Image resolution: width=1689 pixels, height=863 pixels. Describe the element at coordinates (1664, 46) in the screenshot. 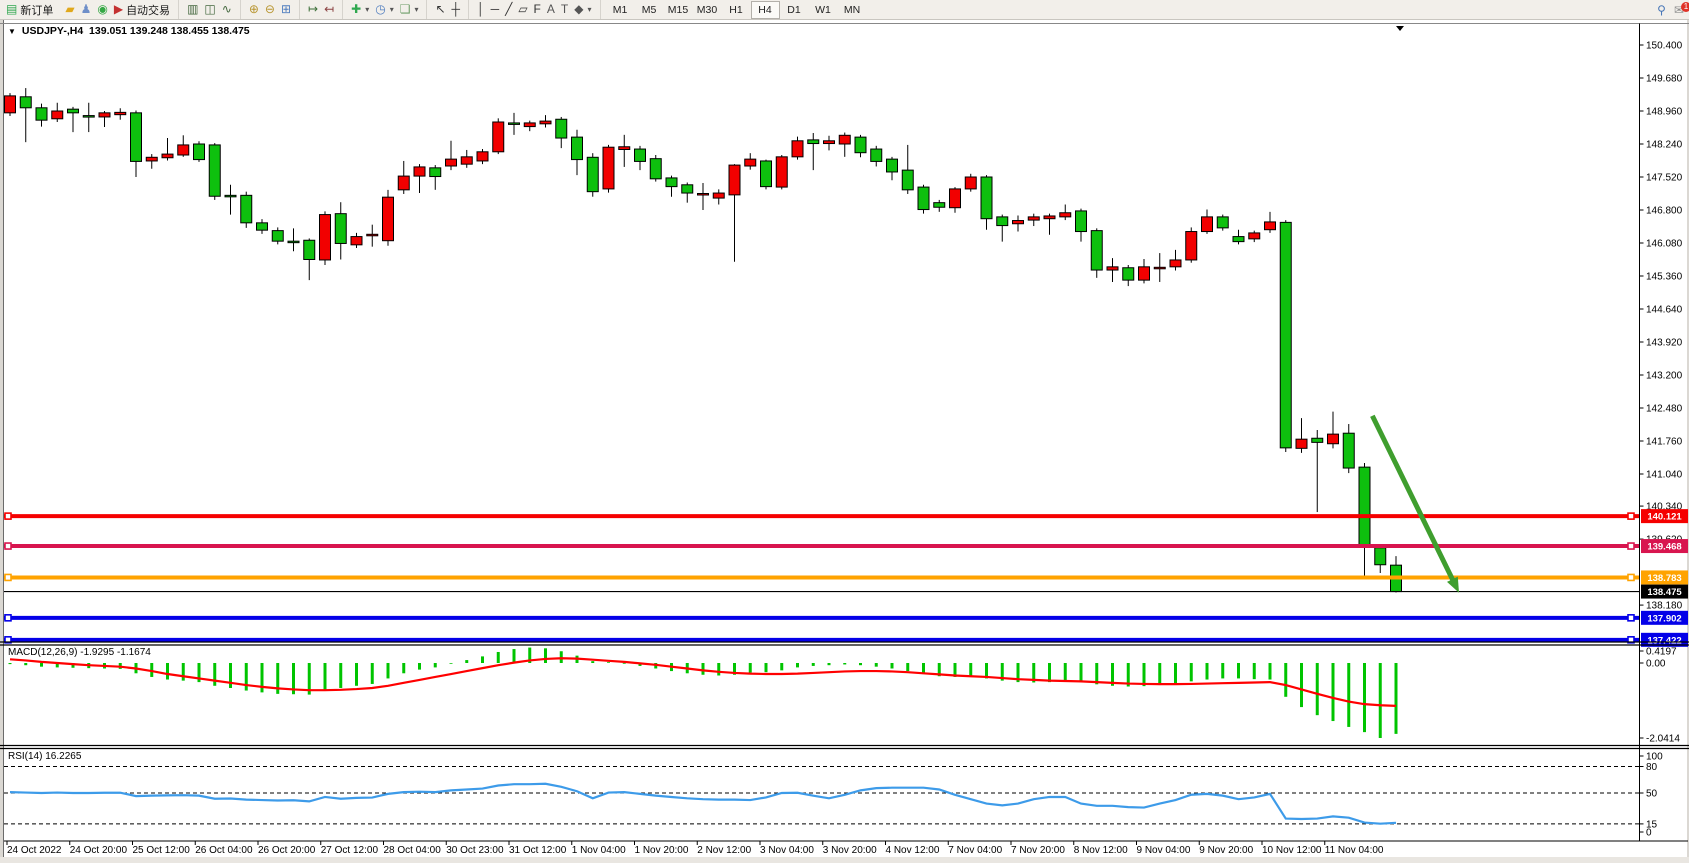

I see `price-axis-label: 150.400` at that location.